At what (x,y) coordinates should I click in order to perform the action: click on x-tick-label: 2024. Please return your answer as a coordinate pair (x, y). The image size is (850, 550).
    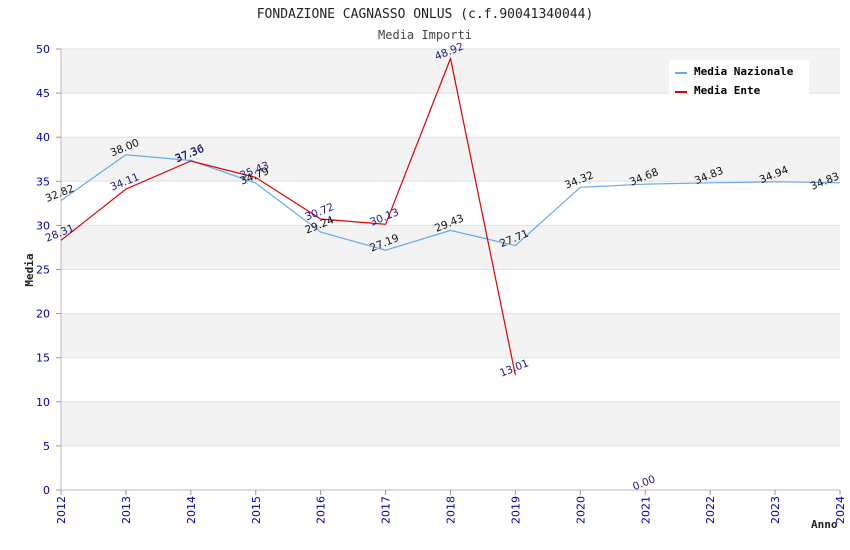
    Looking at the image, I should click on (840, 510).